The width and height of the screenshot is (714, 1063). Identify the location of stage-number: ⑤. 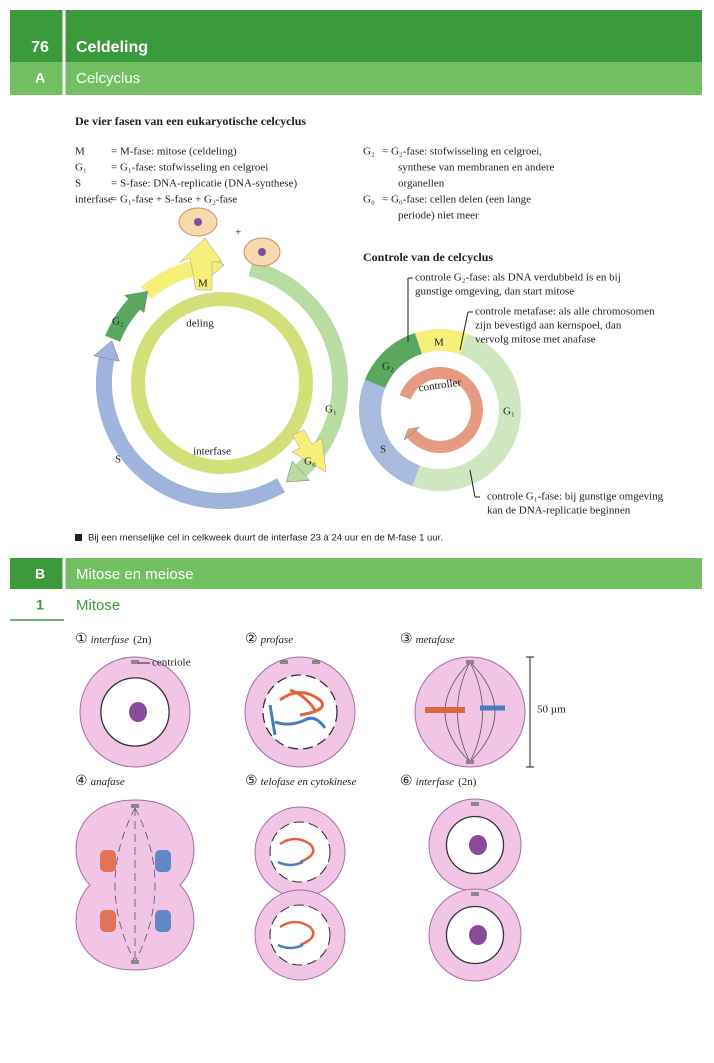
(251, 781).